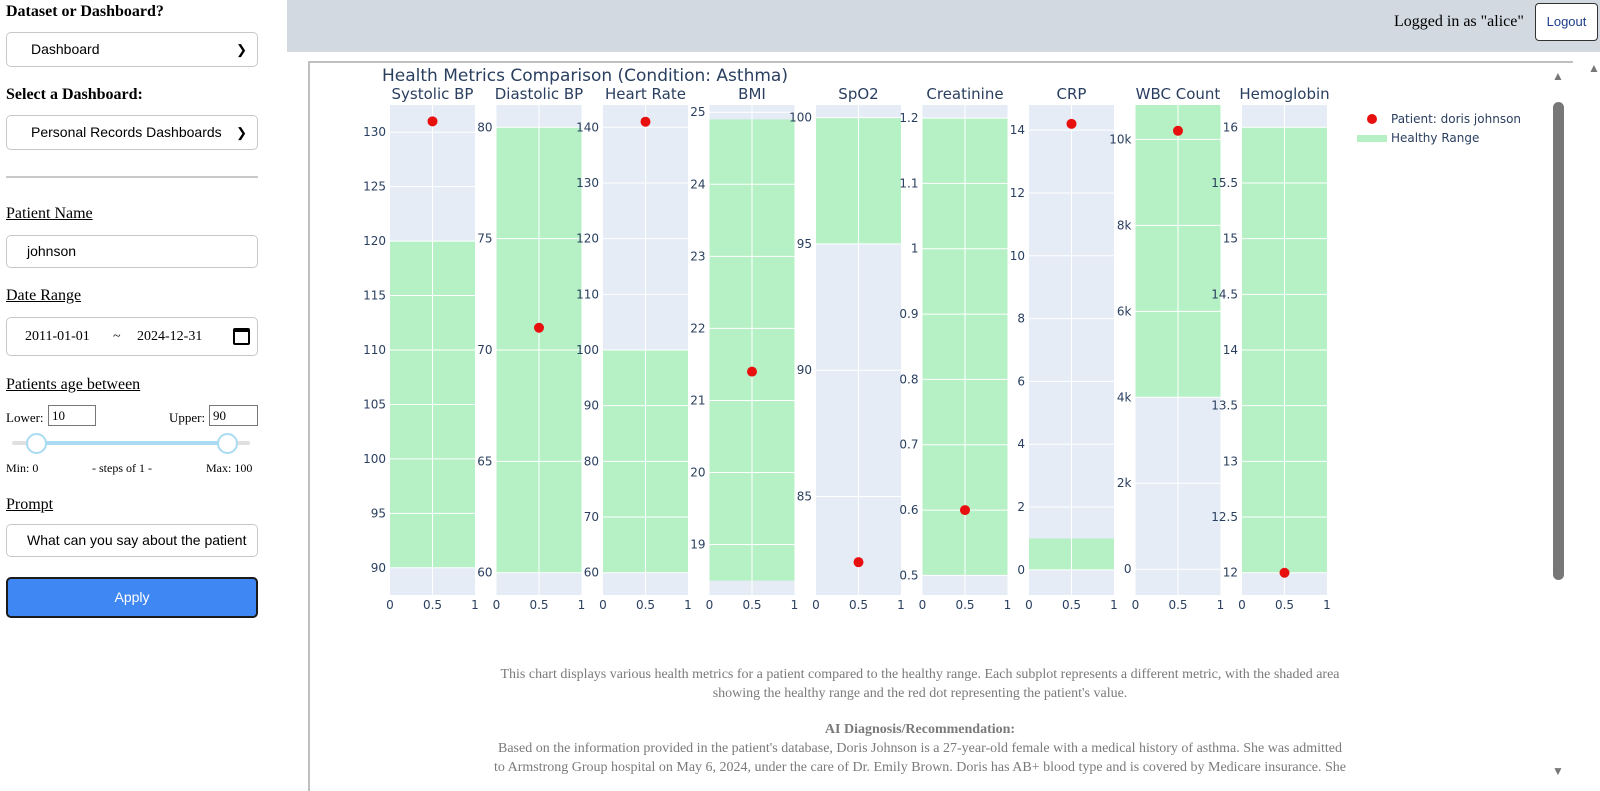 The width and height of the screenshot is (1600, 791). What do you see at coordinates (1558, 771) in the screenshot?
I see `panel-scroll-down-icon: ▼` at bounding box center [1558, 771].